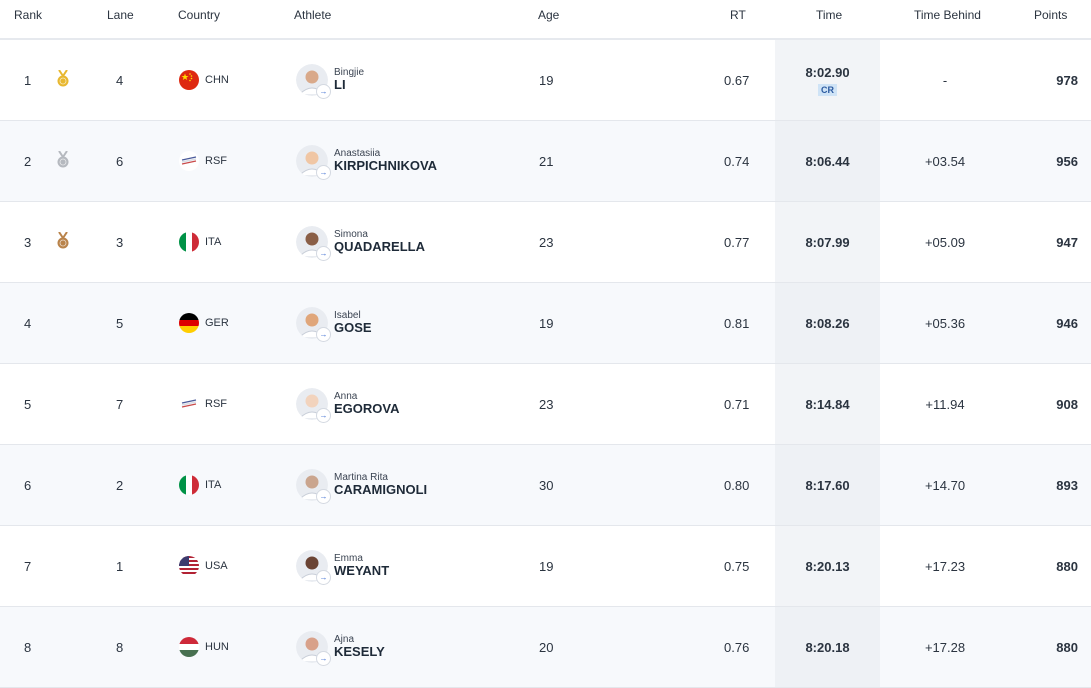  I want to click on table-row: 7 1 USA → Emma WEYANT 19 0.75 8:20.13 +17.23 880, so click(545, 566).